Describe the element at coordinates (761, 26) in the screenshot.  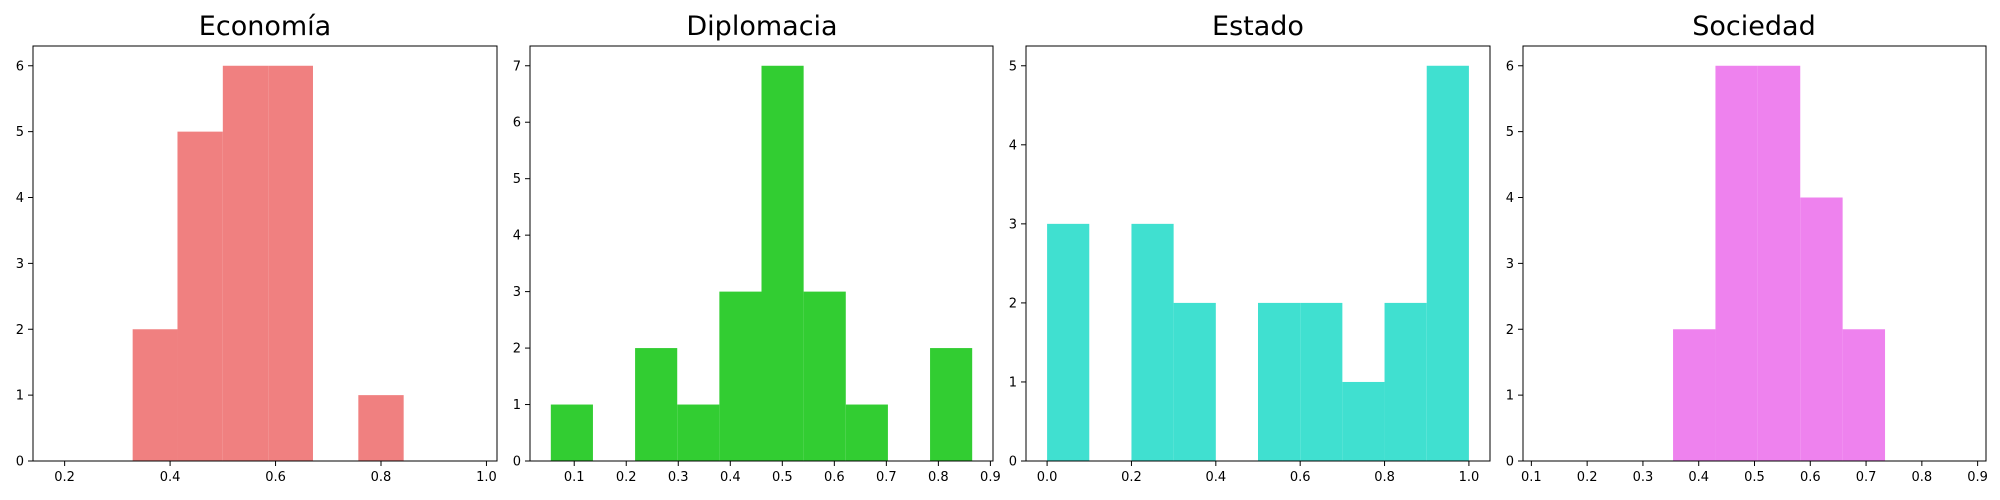
I see `panel-title: Diplomacia` at that location.